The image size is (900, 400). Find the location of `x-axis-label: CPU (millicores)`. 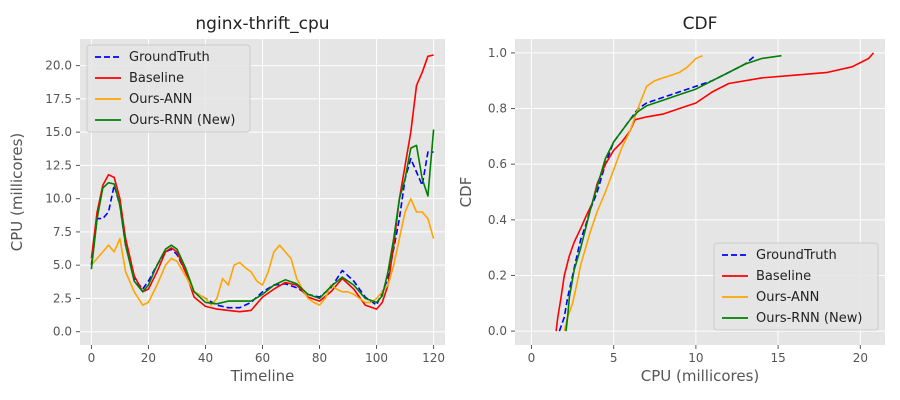

x-axis-label: CPU (millicores) is located at coordinates (700, 376).